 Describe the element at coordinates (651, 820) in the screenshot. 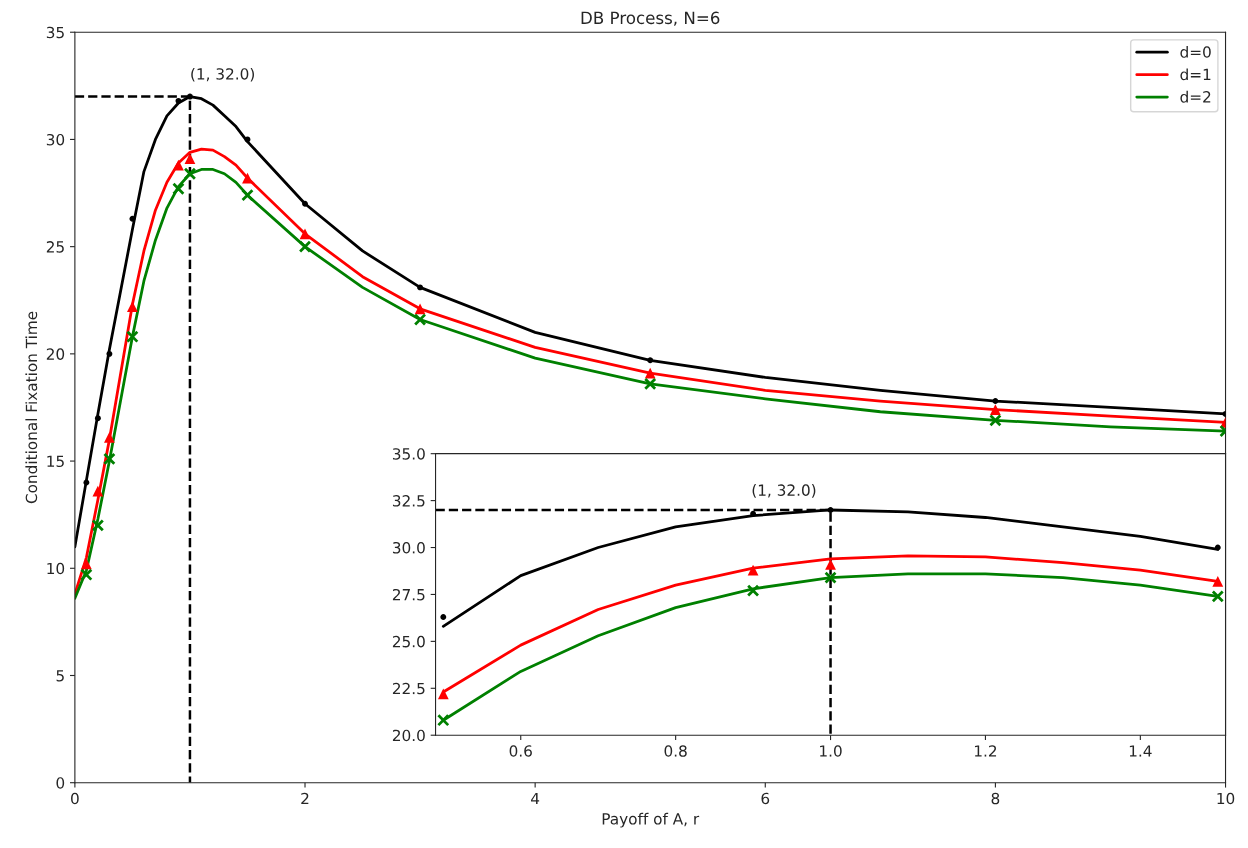

I see `x-axis-title: Payoff of A, r` at that location.